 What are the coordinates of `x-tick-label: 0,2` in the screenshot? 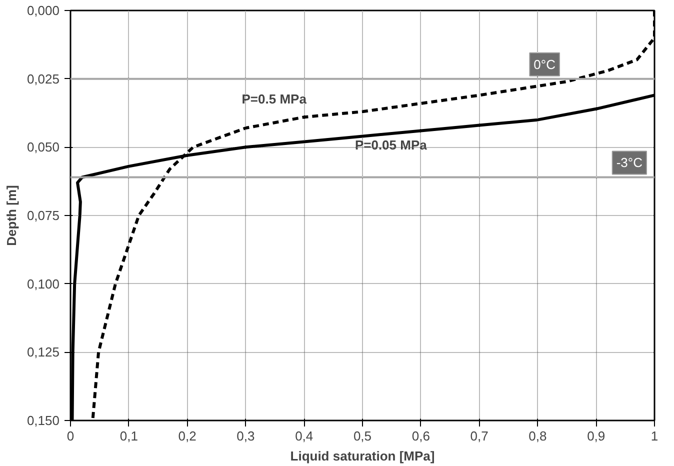 It's located at (187, 436).